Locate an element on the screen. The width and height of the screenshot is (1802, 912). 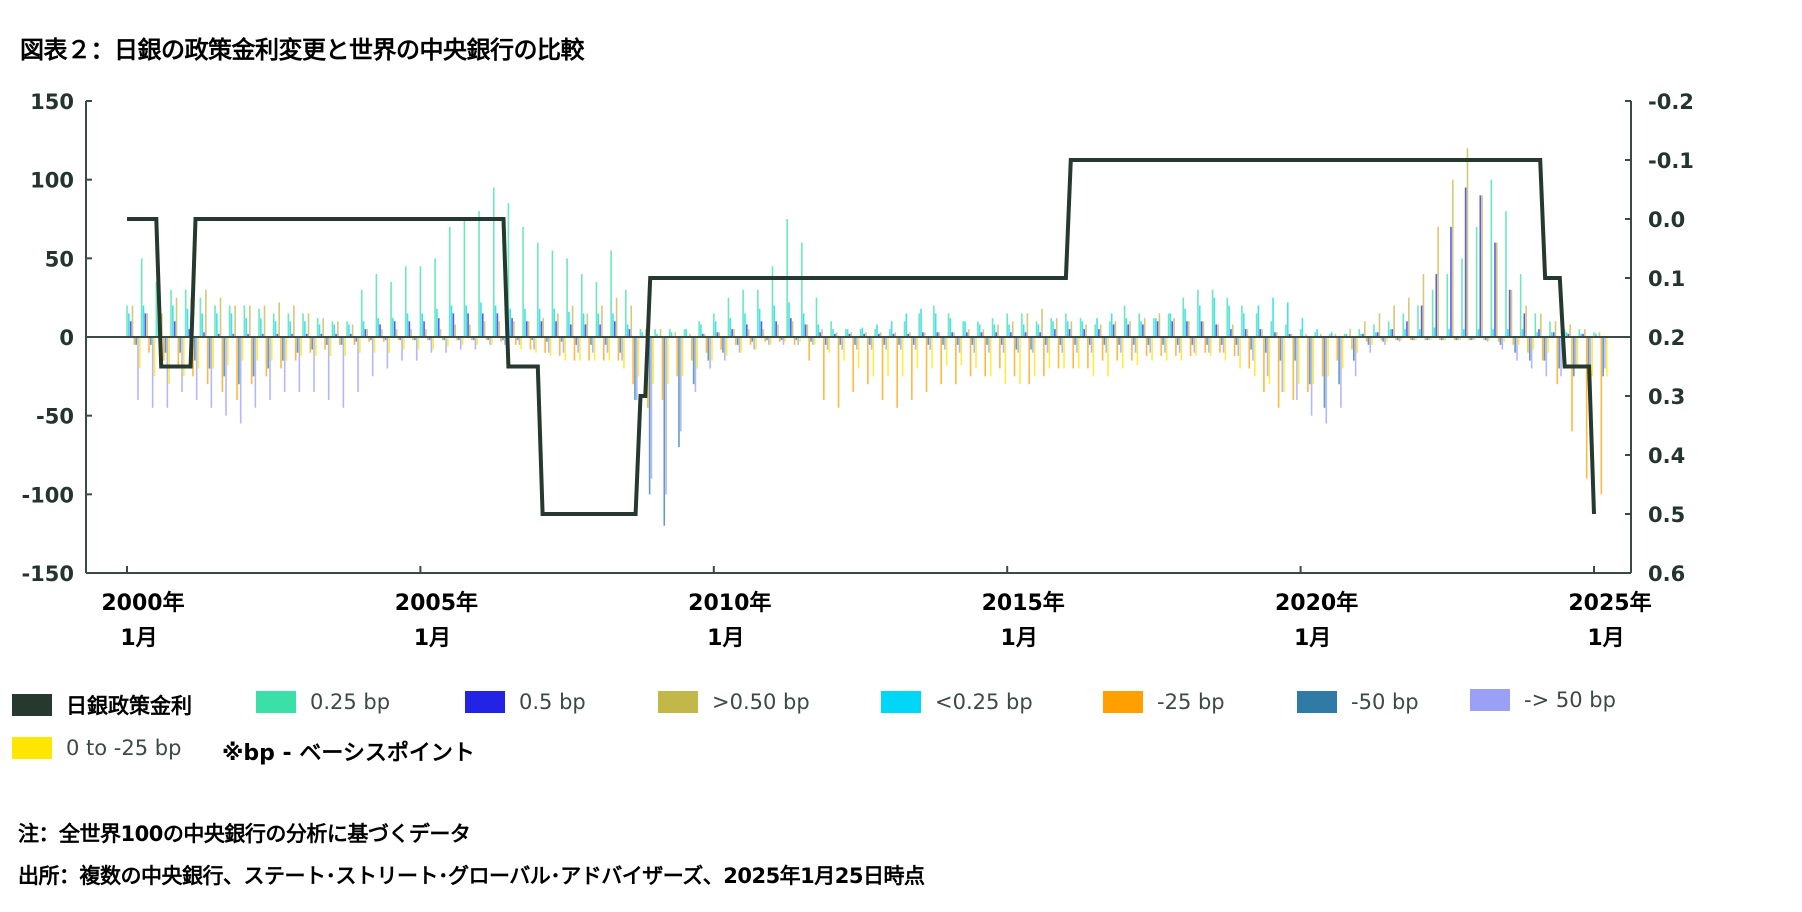
x-tick-label-year: 2000年 is located at coordinates (142, 603).